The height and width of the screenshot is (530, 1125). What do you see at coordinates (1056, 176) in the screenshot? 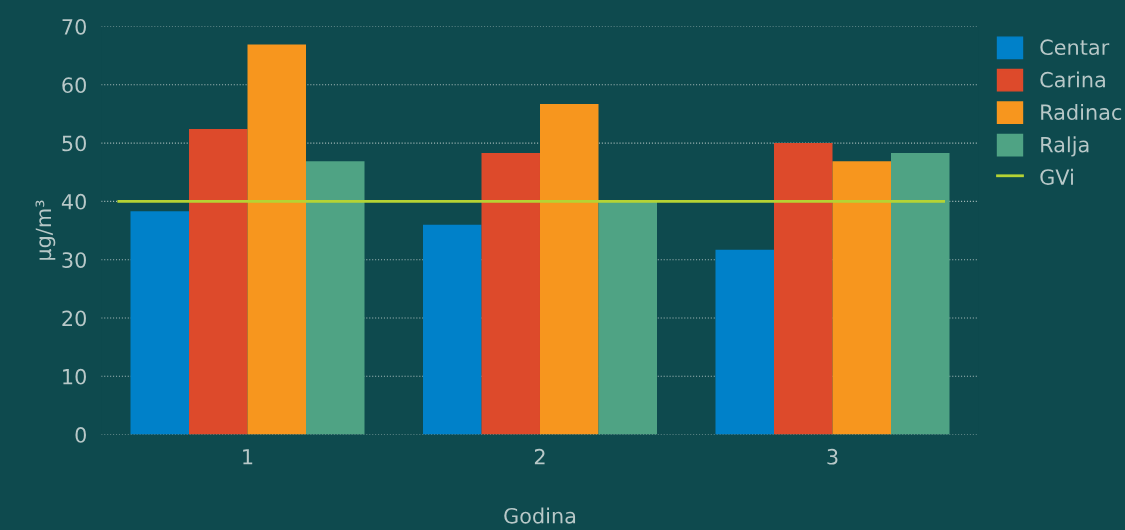
I see `legend-label: GVi` at bounding box center [1056, 176].